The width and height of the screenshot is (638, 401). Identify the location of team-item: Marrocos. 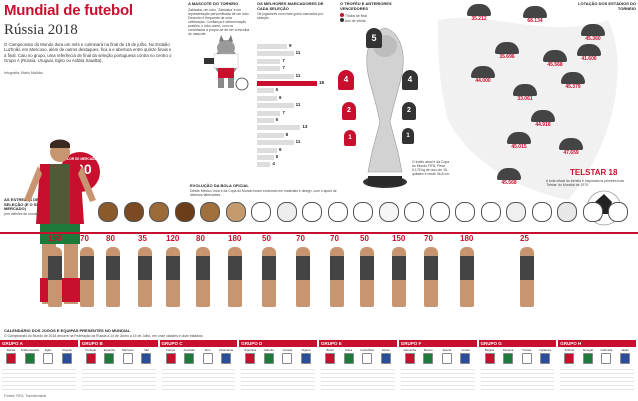
(128, 356).